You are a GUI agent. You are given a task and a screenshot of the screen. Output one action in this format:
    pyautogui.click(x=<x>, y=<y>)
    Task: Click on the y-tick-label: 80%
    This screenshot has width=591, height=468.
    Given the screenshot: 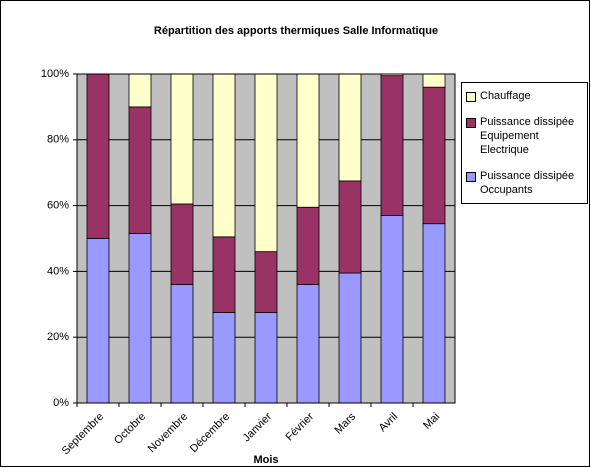 What is the action you would take?
    pyautogui.click(x=58, y=140)
    